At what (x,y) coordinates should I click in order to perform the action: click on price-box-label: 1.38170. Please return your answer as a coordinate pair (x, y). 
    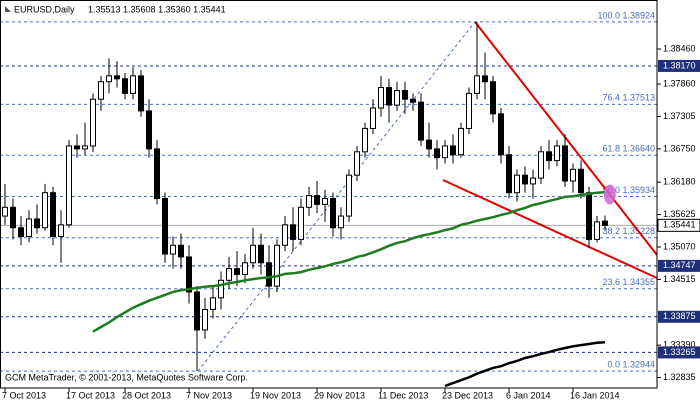
    Looking at the image, I should click on (679, 65).